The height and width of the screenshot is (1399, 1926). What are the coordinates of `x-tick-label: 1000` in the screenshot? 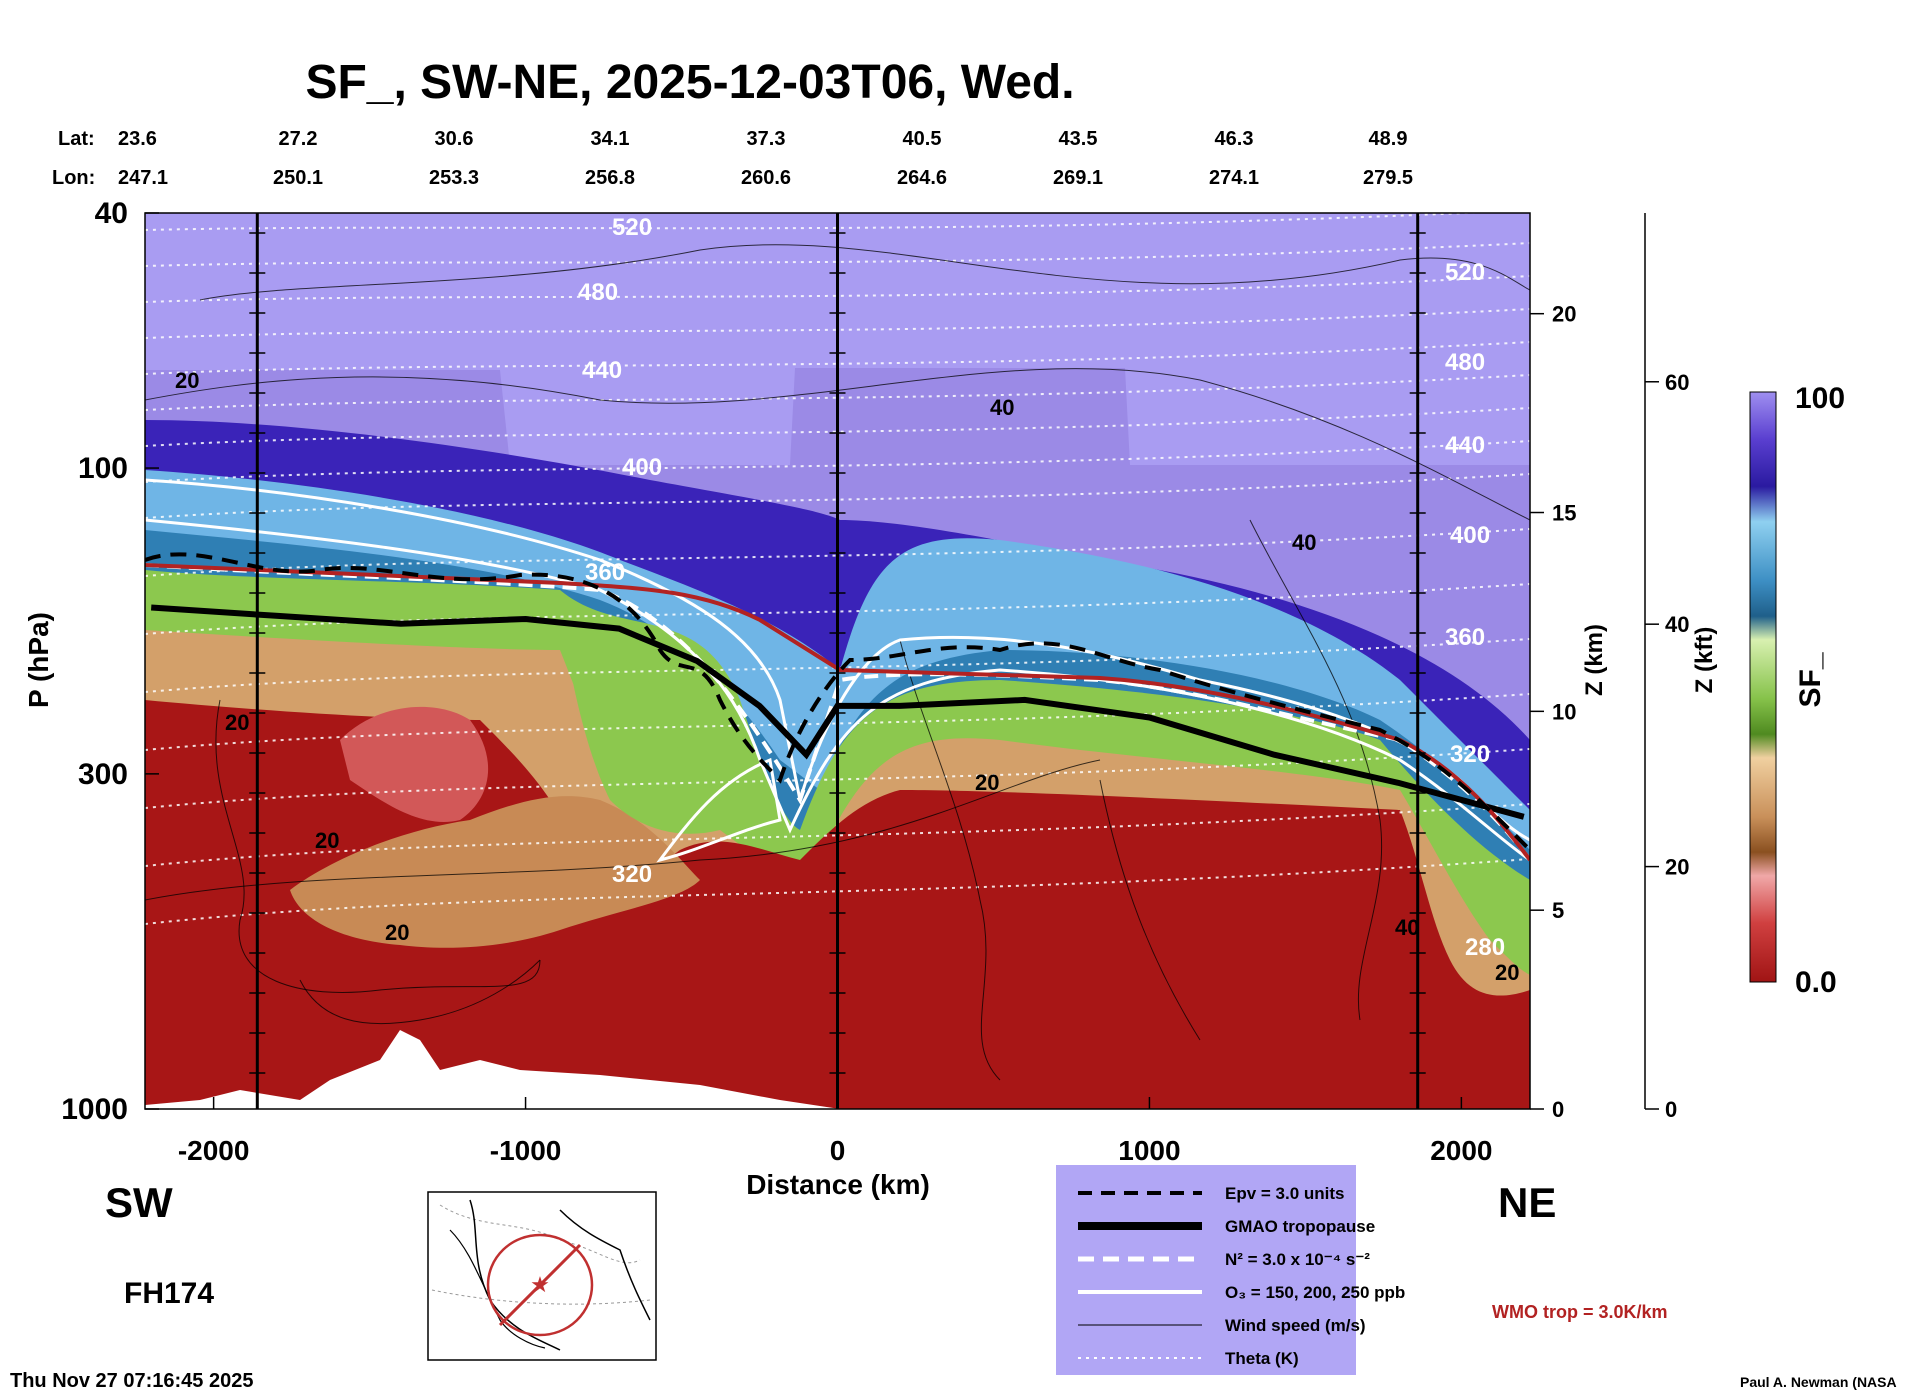 It's located at (1149, 1150).